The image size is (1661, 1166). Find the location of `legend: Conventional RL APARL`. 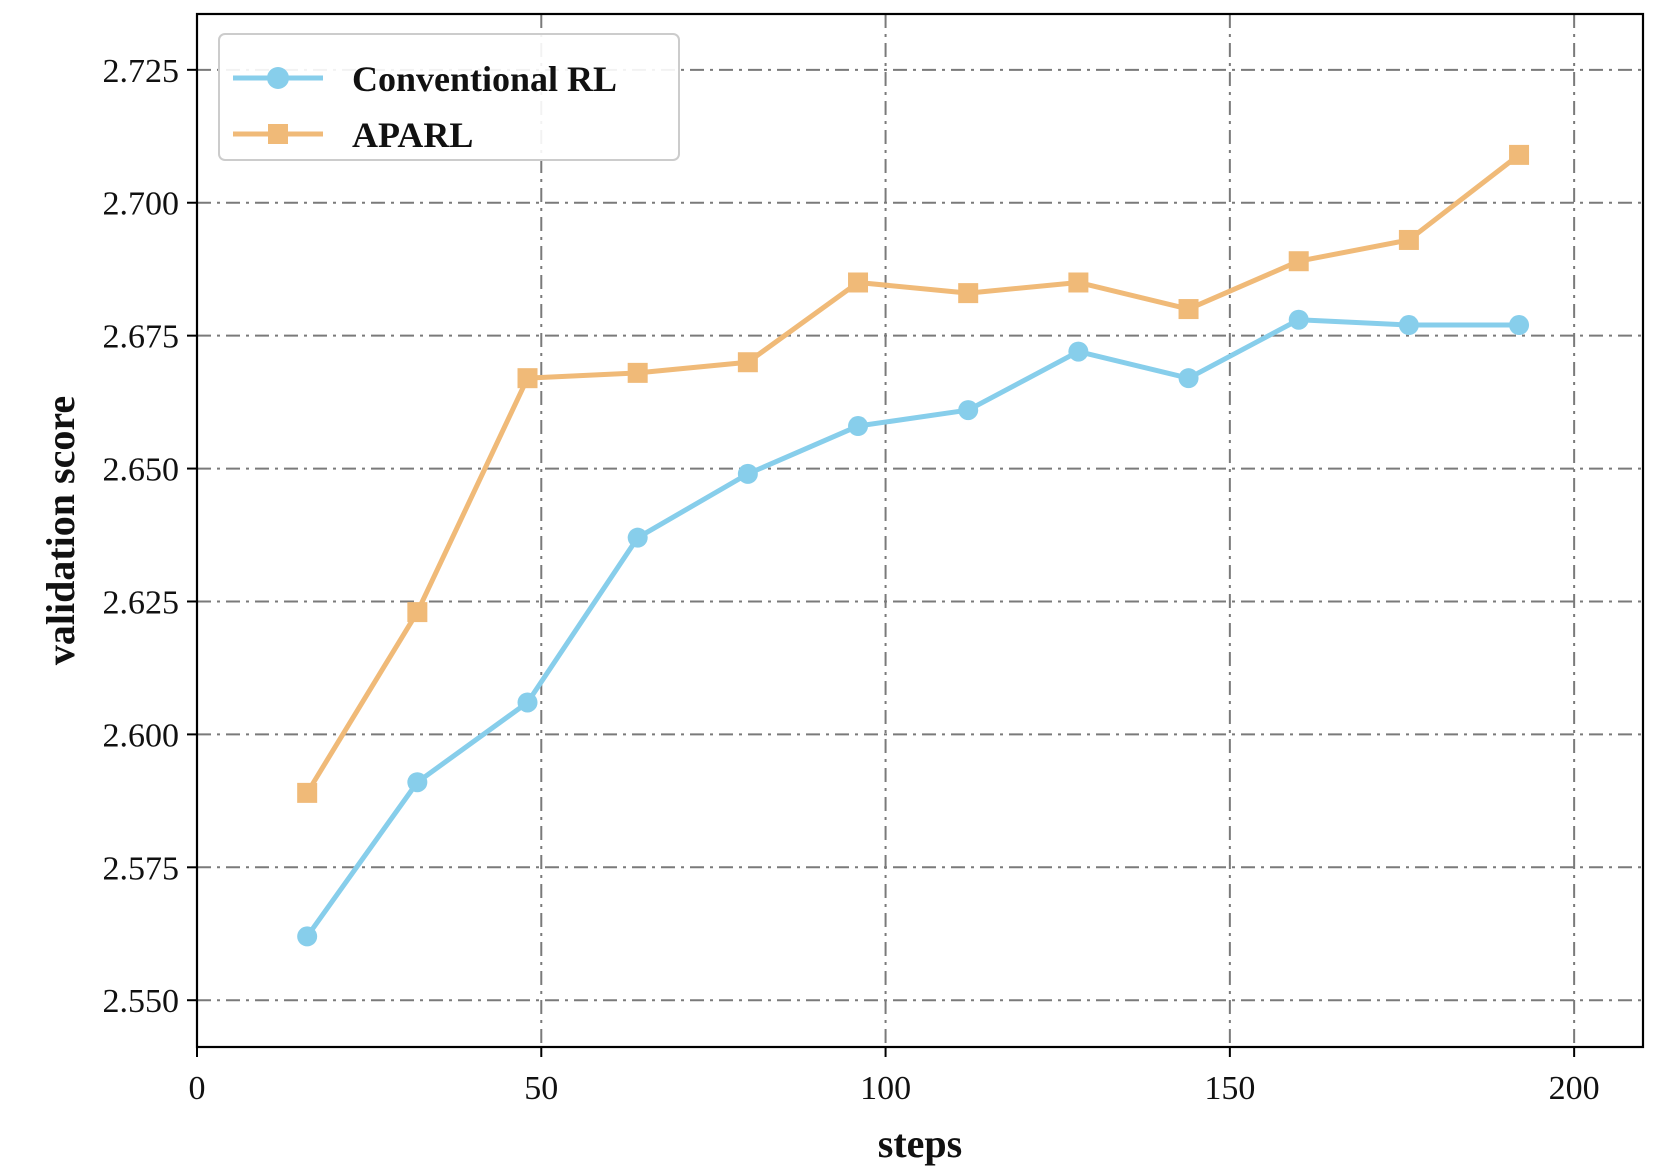

legend: Conventional RL APARL is located at coordinates (449, 97).